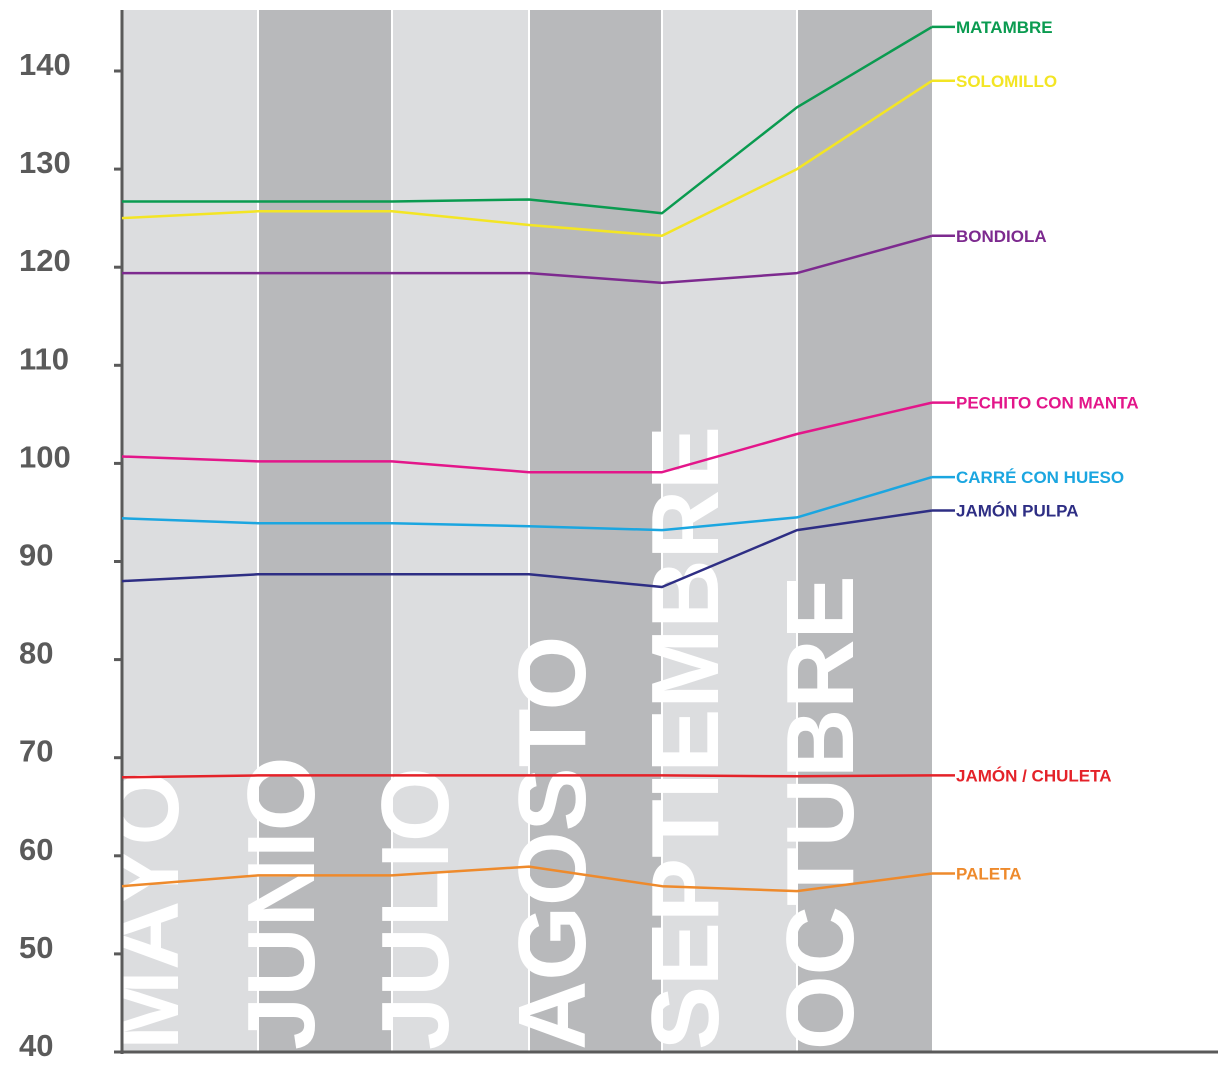 This screenshot has width=1225, height=1068. Describe the element at coordinates (36, 555) in the screenshot. I see `y-tick-label: 90` at that location.